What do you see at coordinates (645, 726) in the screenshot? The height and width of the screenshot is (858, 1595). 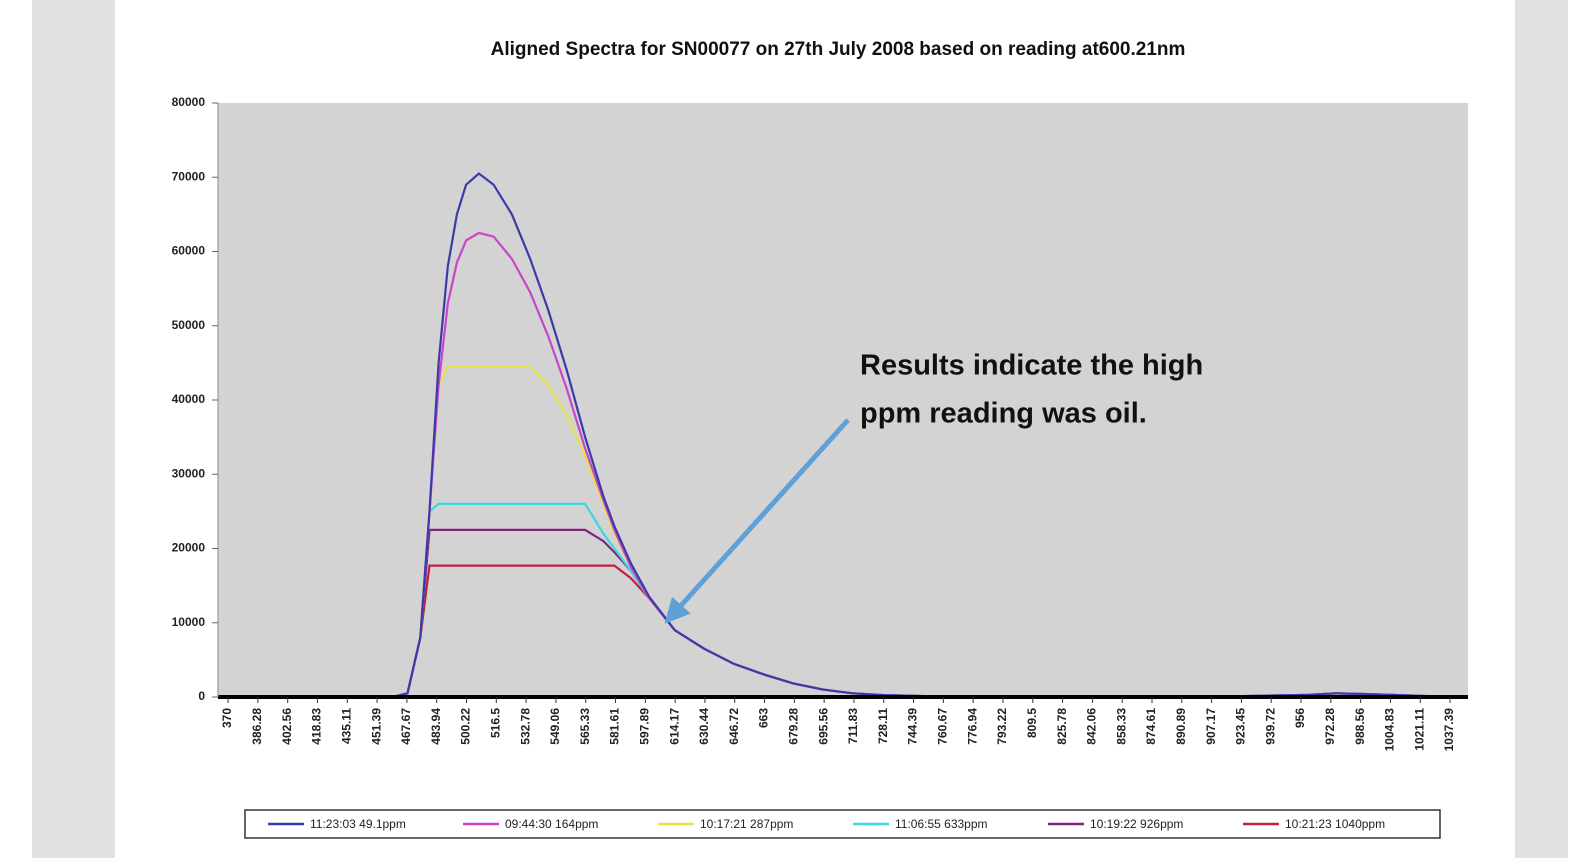 I see `x-tick-label: 597.89` at bounding box center [645, 726].